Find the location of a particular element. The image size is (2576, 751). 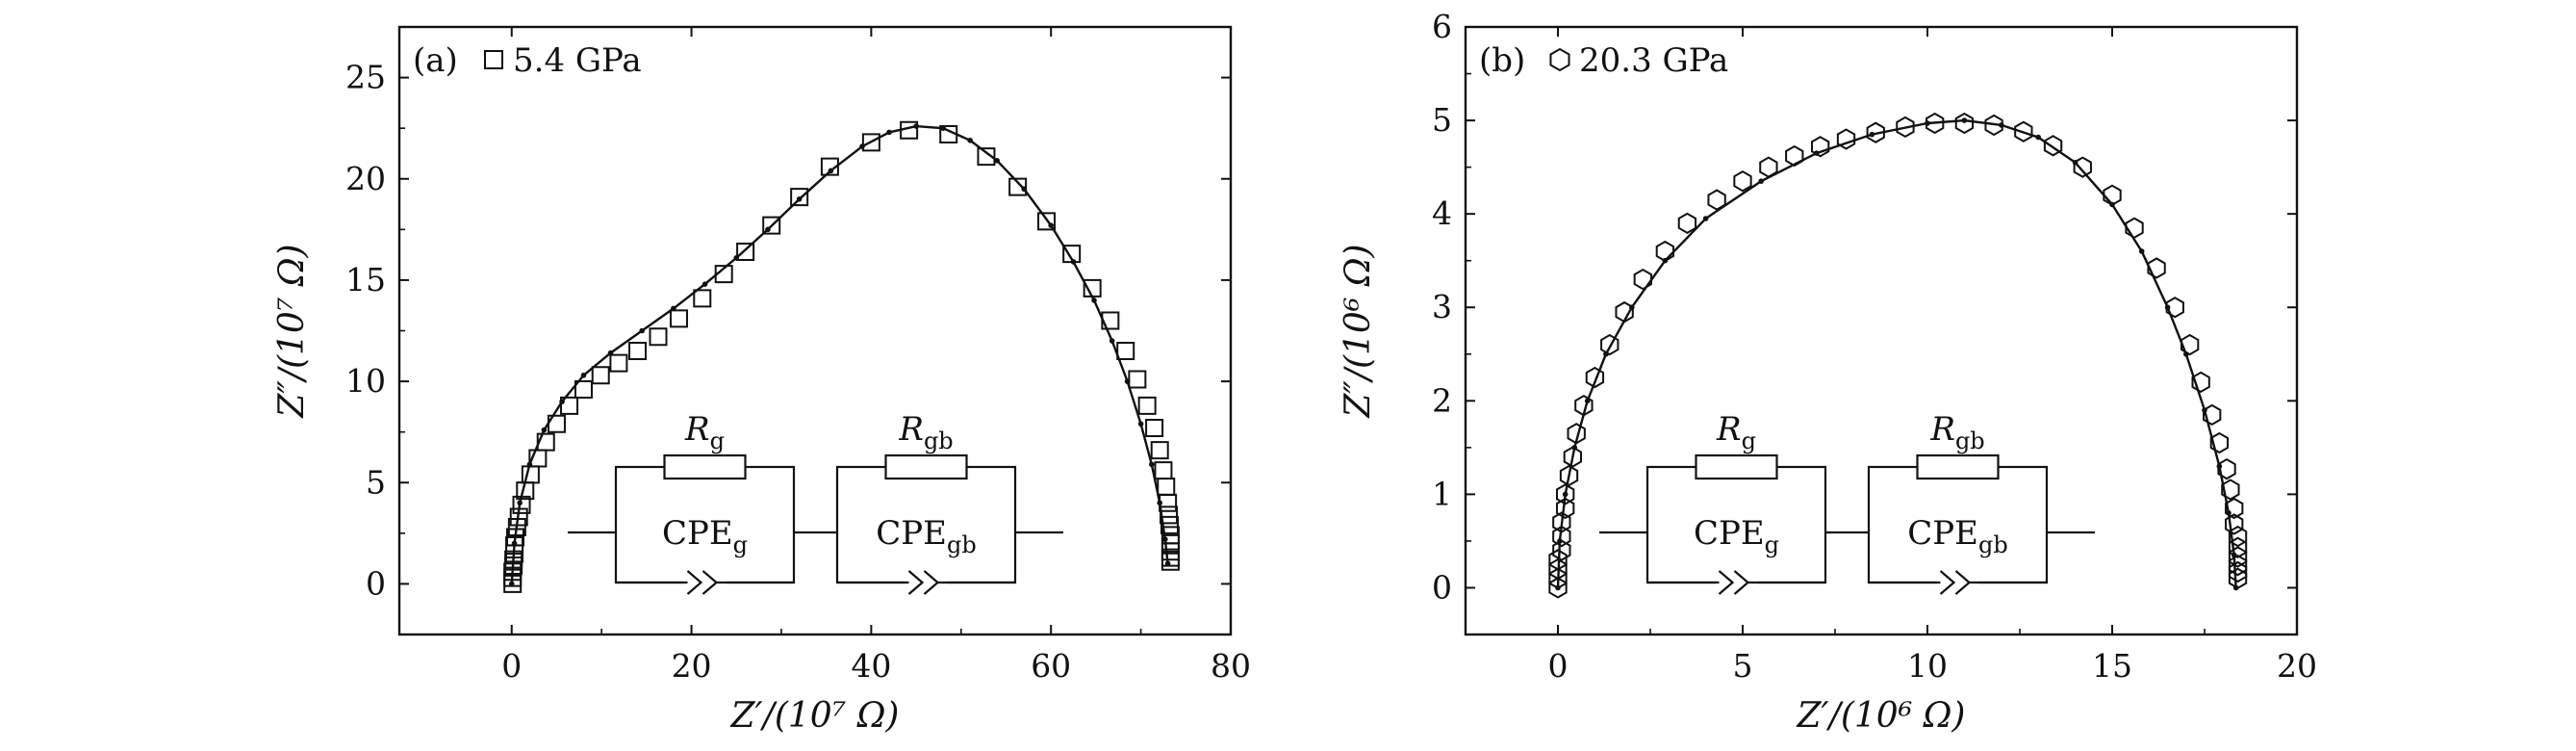

cpe-label-g: CPEg is located at coordinates (705, 536).